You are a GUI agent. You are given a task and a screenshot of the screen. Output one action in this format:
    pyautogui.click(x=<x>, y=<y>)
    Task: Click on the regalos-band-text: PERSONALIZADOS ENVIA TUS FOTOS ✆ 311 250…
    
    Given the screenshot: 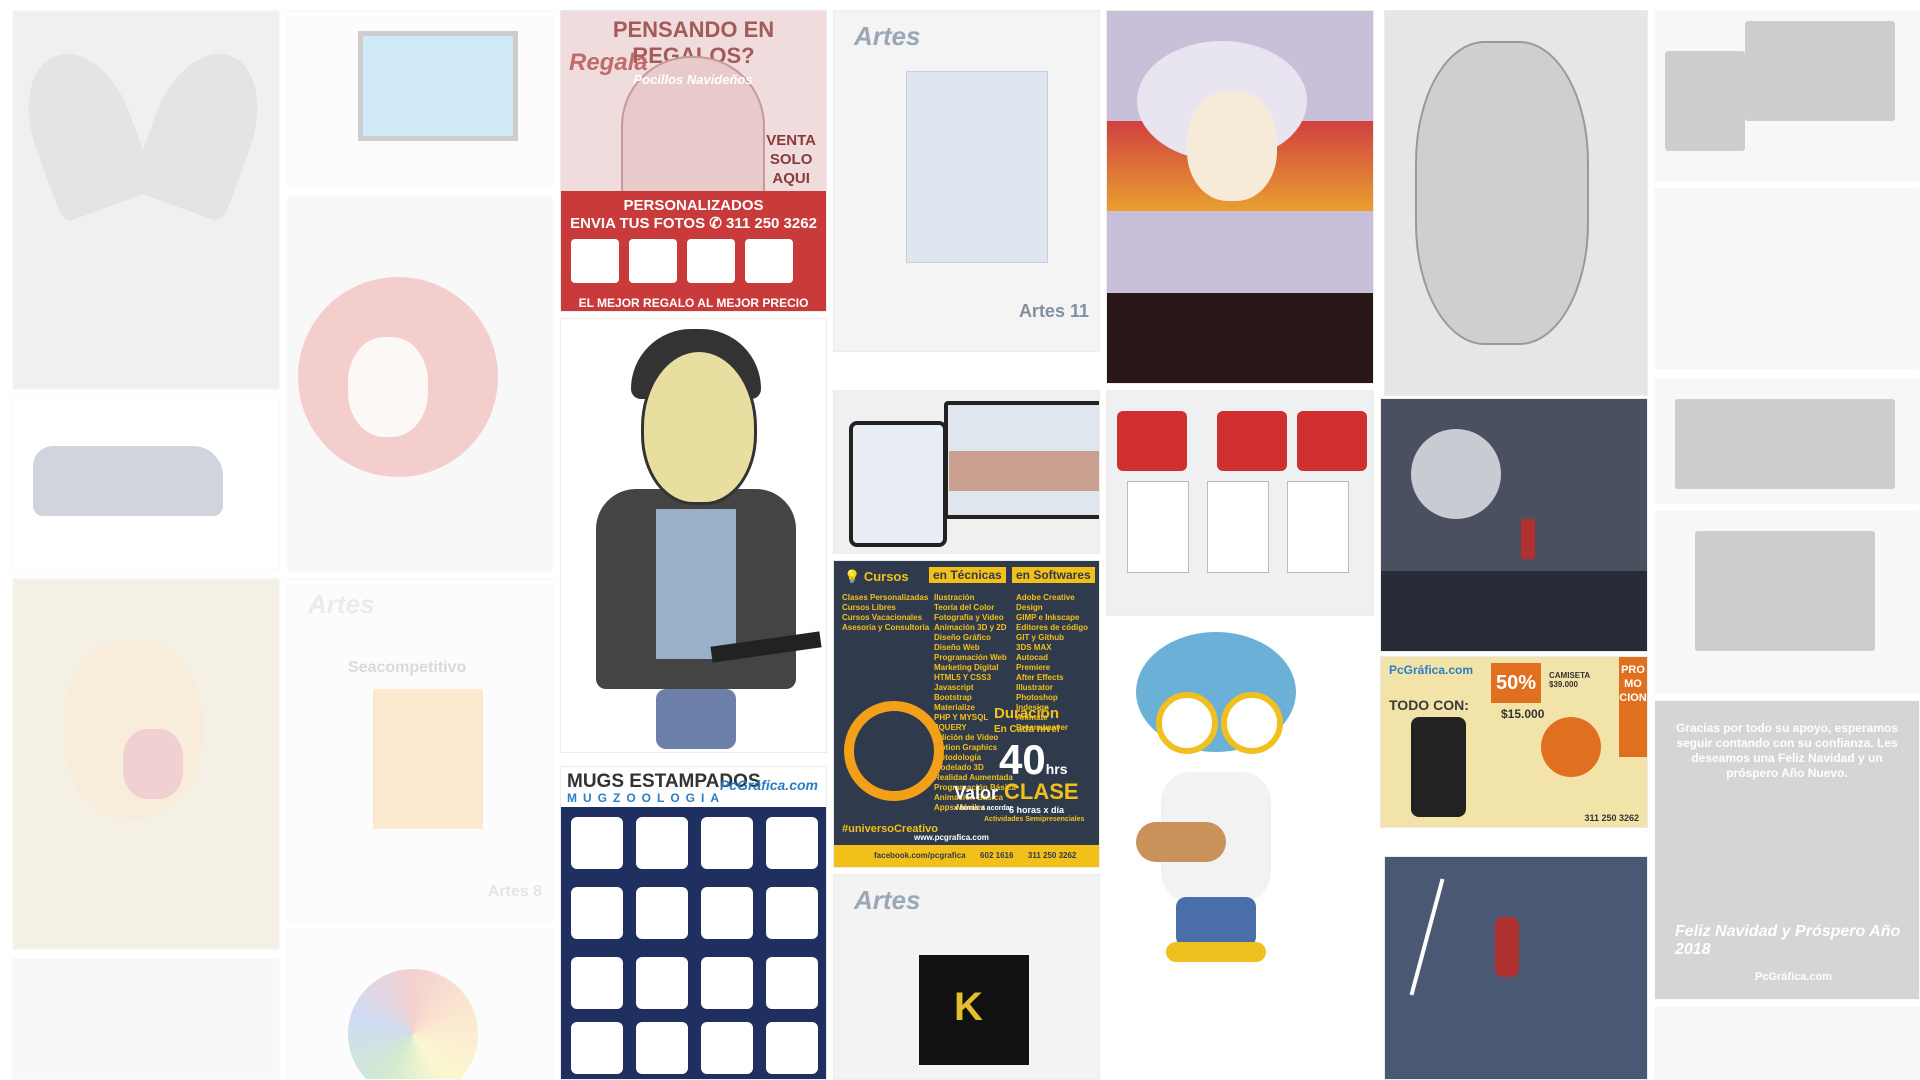 What is the action you would take?
    pyautogui.click(x=693, y=215)
    